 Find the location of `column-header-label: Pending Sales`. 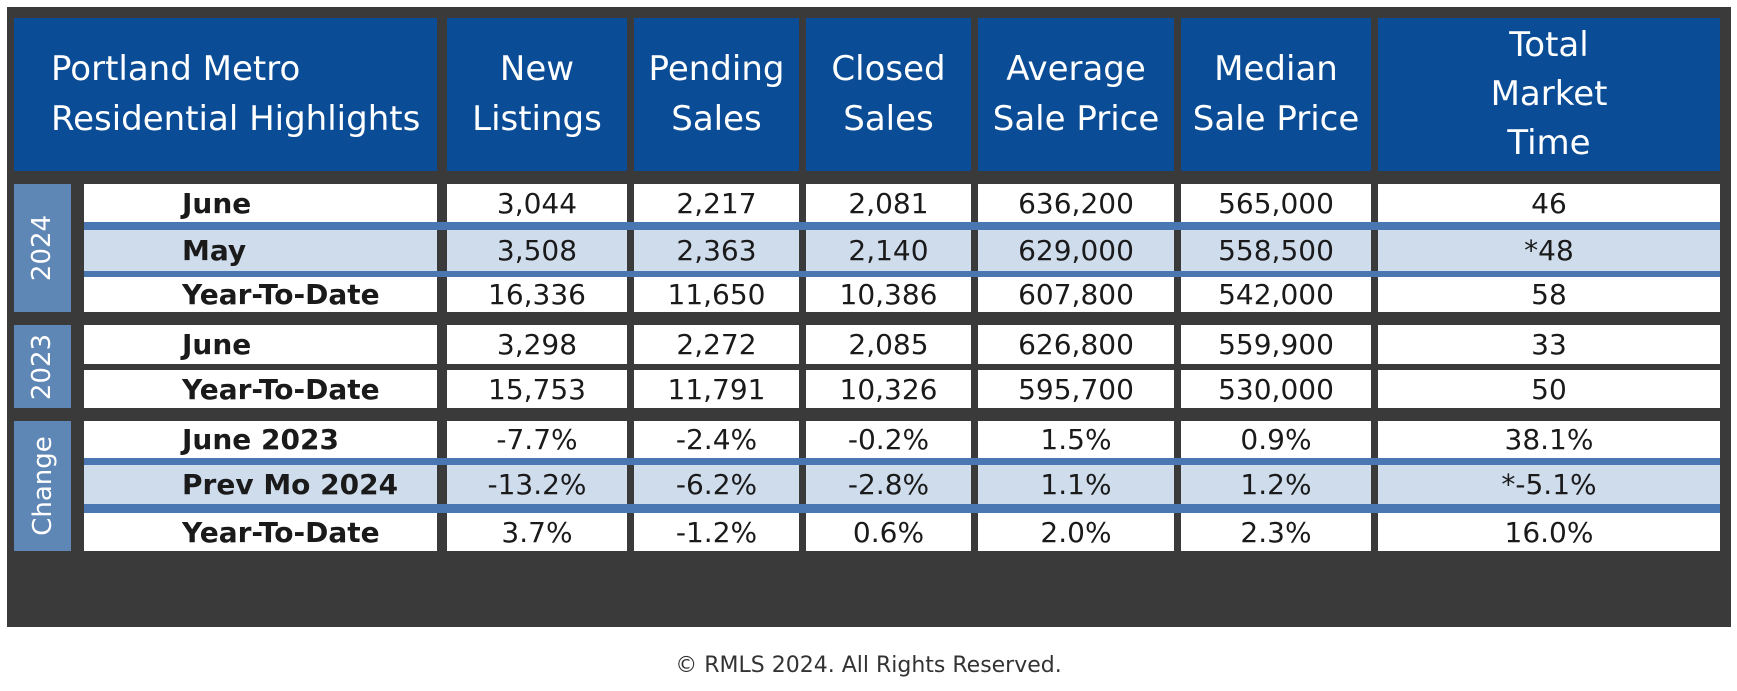

column-header-label: Pending Sales is located at coordinates (716, 94).